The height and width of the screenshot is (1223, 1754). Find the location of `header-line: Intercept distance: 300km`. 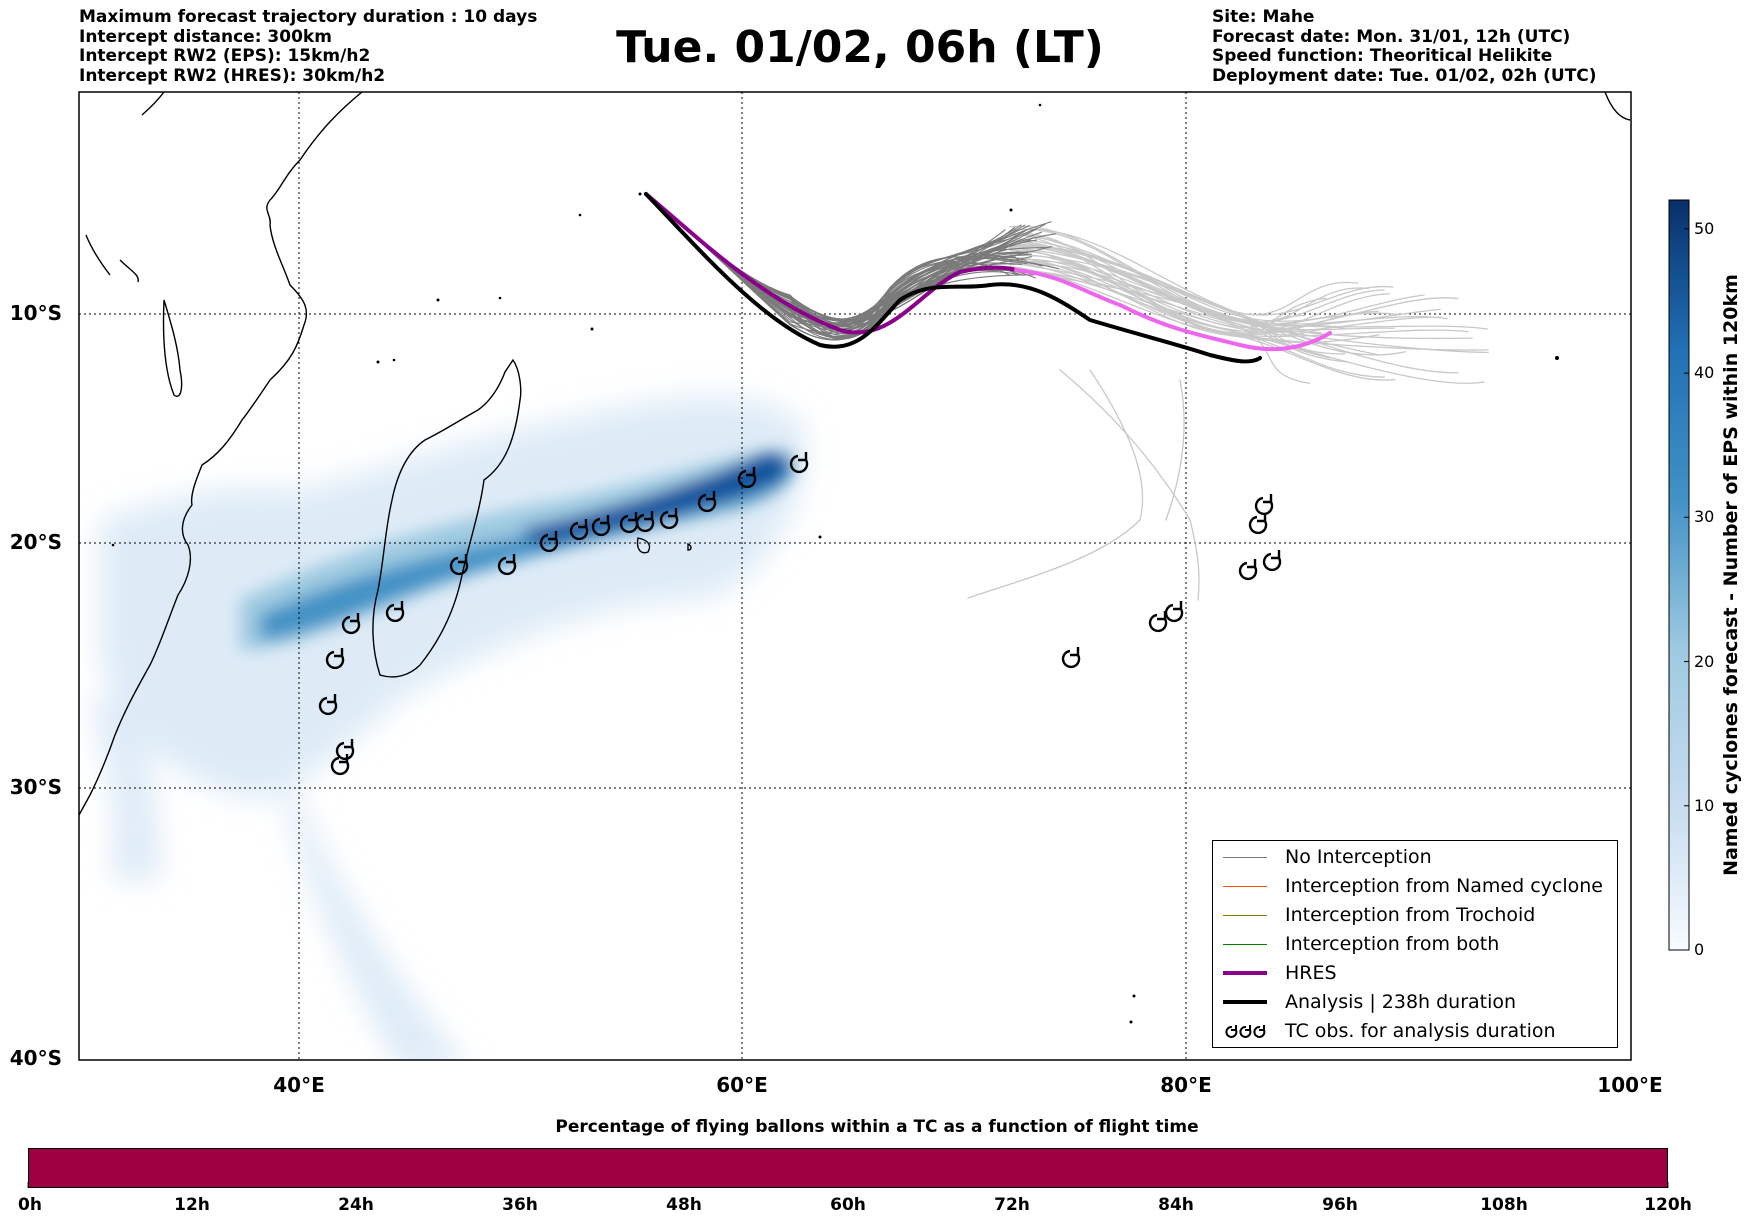

header-line: Intercept distance: 300km is located at coordinates (205, 36).